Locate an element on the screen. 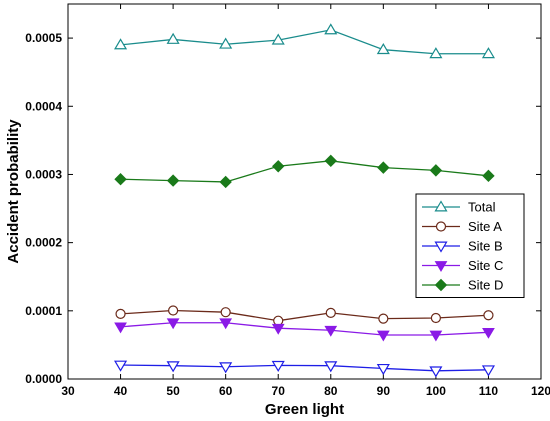 This screenshot has height=421, width=550. series-total is located at coordinates (304, 41).